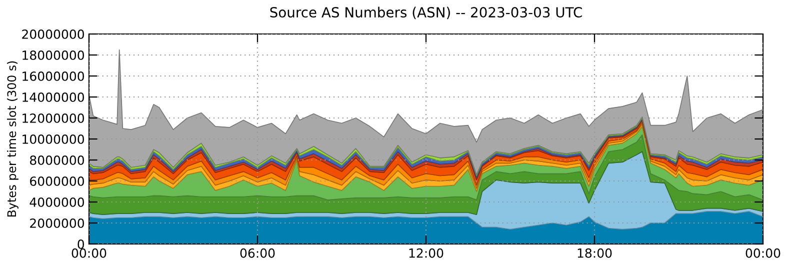 The image size is (785, 268). I want to click on y-tick-label: 8000000, so click(57, 160).